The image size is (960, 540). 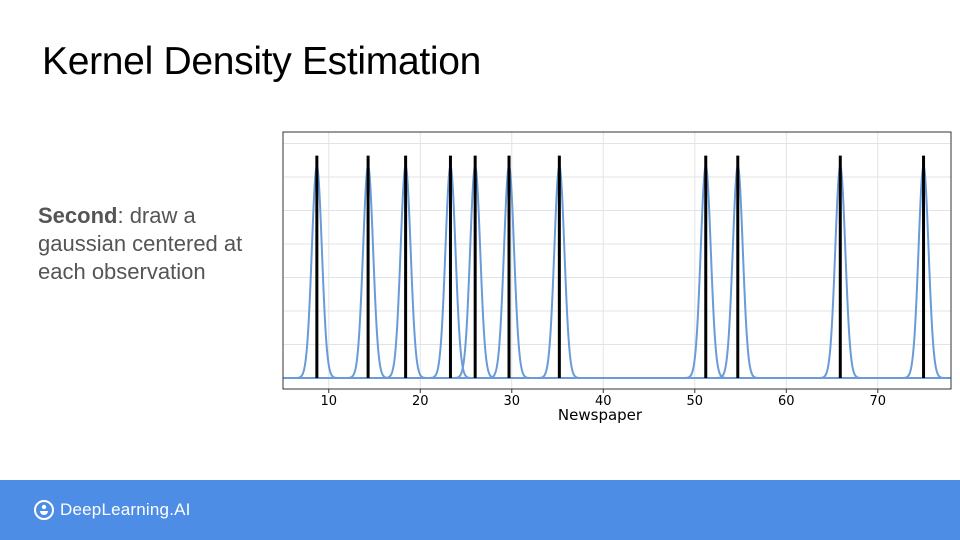 I want to click on x-ticks: 10 20 30 40 50 60 70, so click(x=603, y=399).